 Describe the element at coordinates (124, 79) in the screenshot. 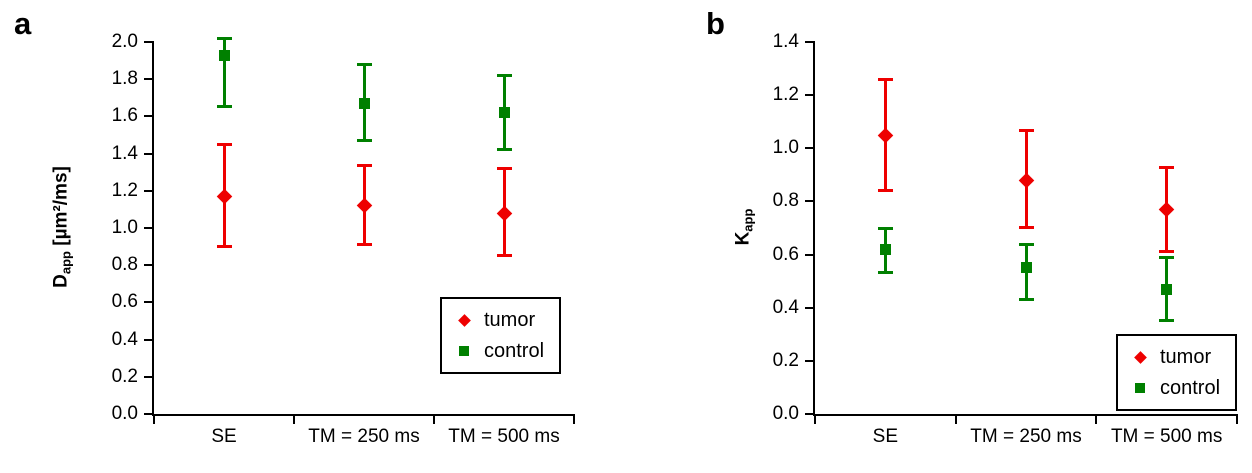

I see `y-tick-label-a: 1.8` at that location.